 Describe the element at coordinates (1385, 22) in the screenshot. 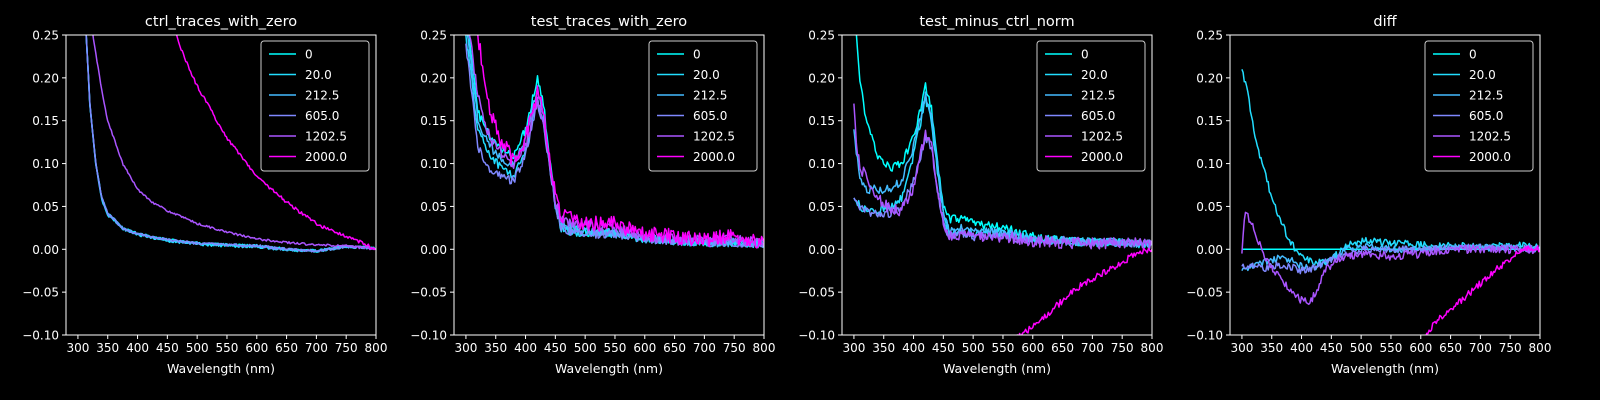

I see `chart-title: diff` at that location.